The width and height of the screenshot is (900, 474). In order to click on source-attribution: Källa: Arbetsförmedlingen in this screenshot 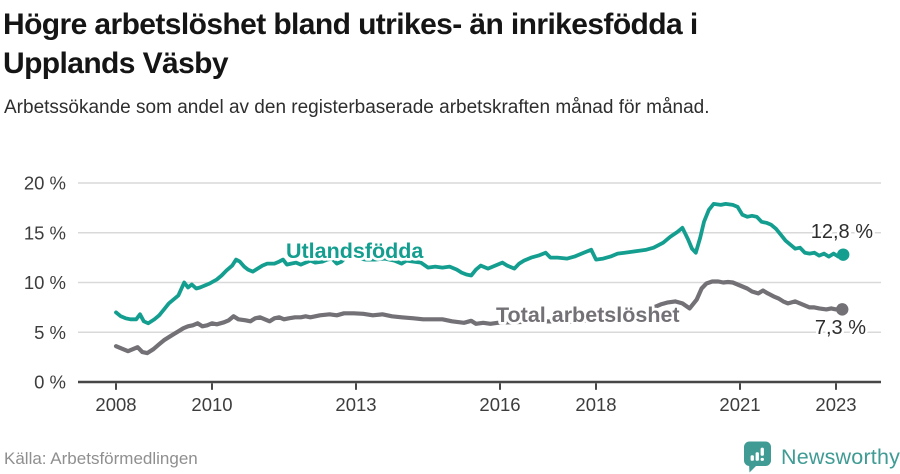, I will do `click(101, 458)`.